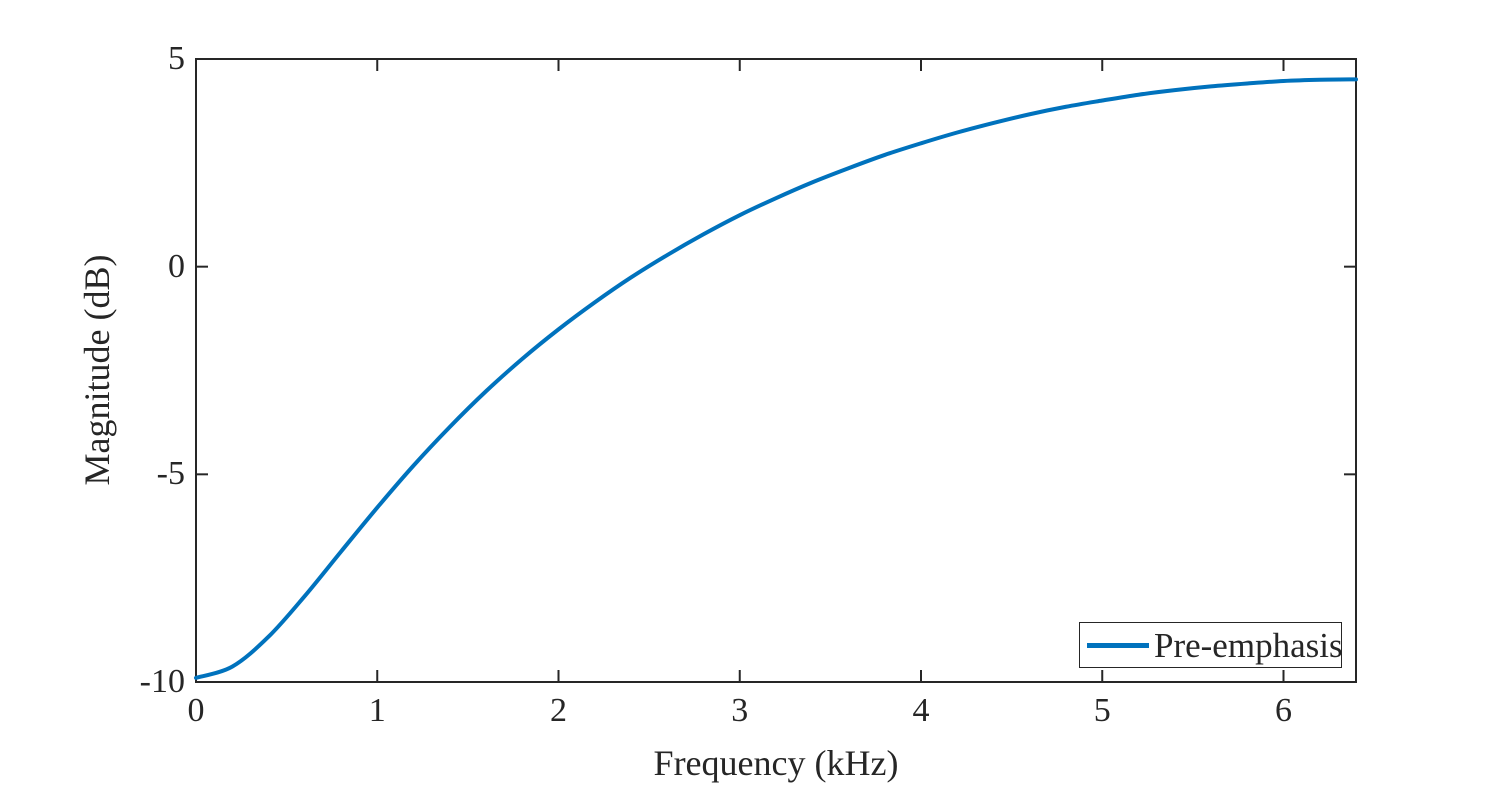 The width and height of the screenshot is (1500, 789). Describe the element at coordinates (170, 474) in the screenshot. I see `y-tick-label: -5` at that location.